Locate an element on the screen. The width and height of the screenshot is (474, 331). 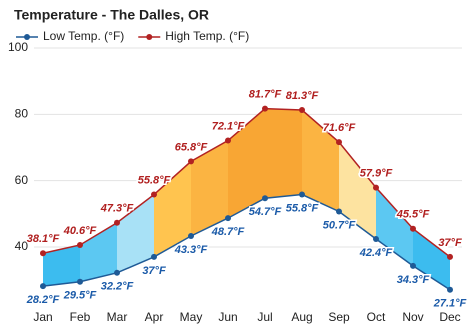
value-label: 65.8°F is located at coordinates (191, 147).